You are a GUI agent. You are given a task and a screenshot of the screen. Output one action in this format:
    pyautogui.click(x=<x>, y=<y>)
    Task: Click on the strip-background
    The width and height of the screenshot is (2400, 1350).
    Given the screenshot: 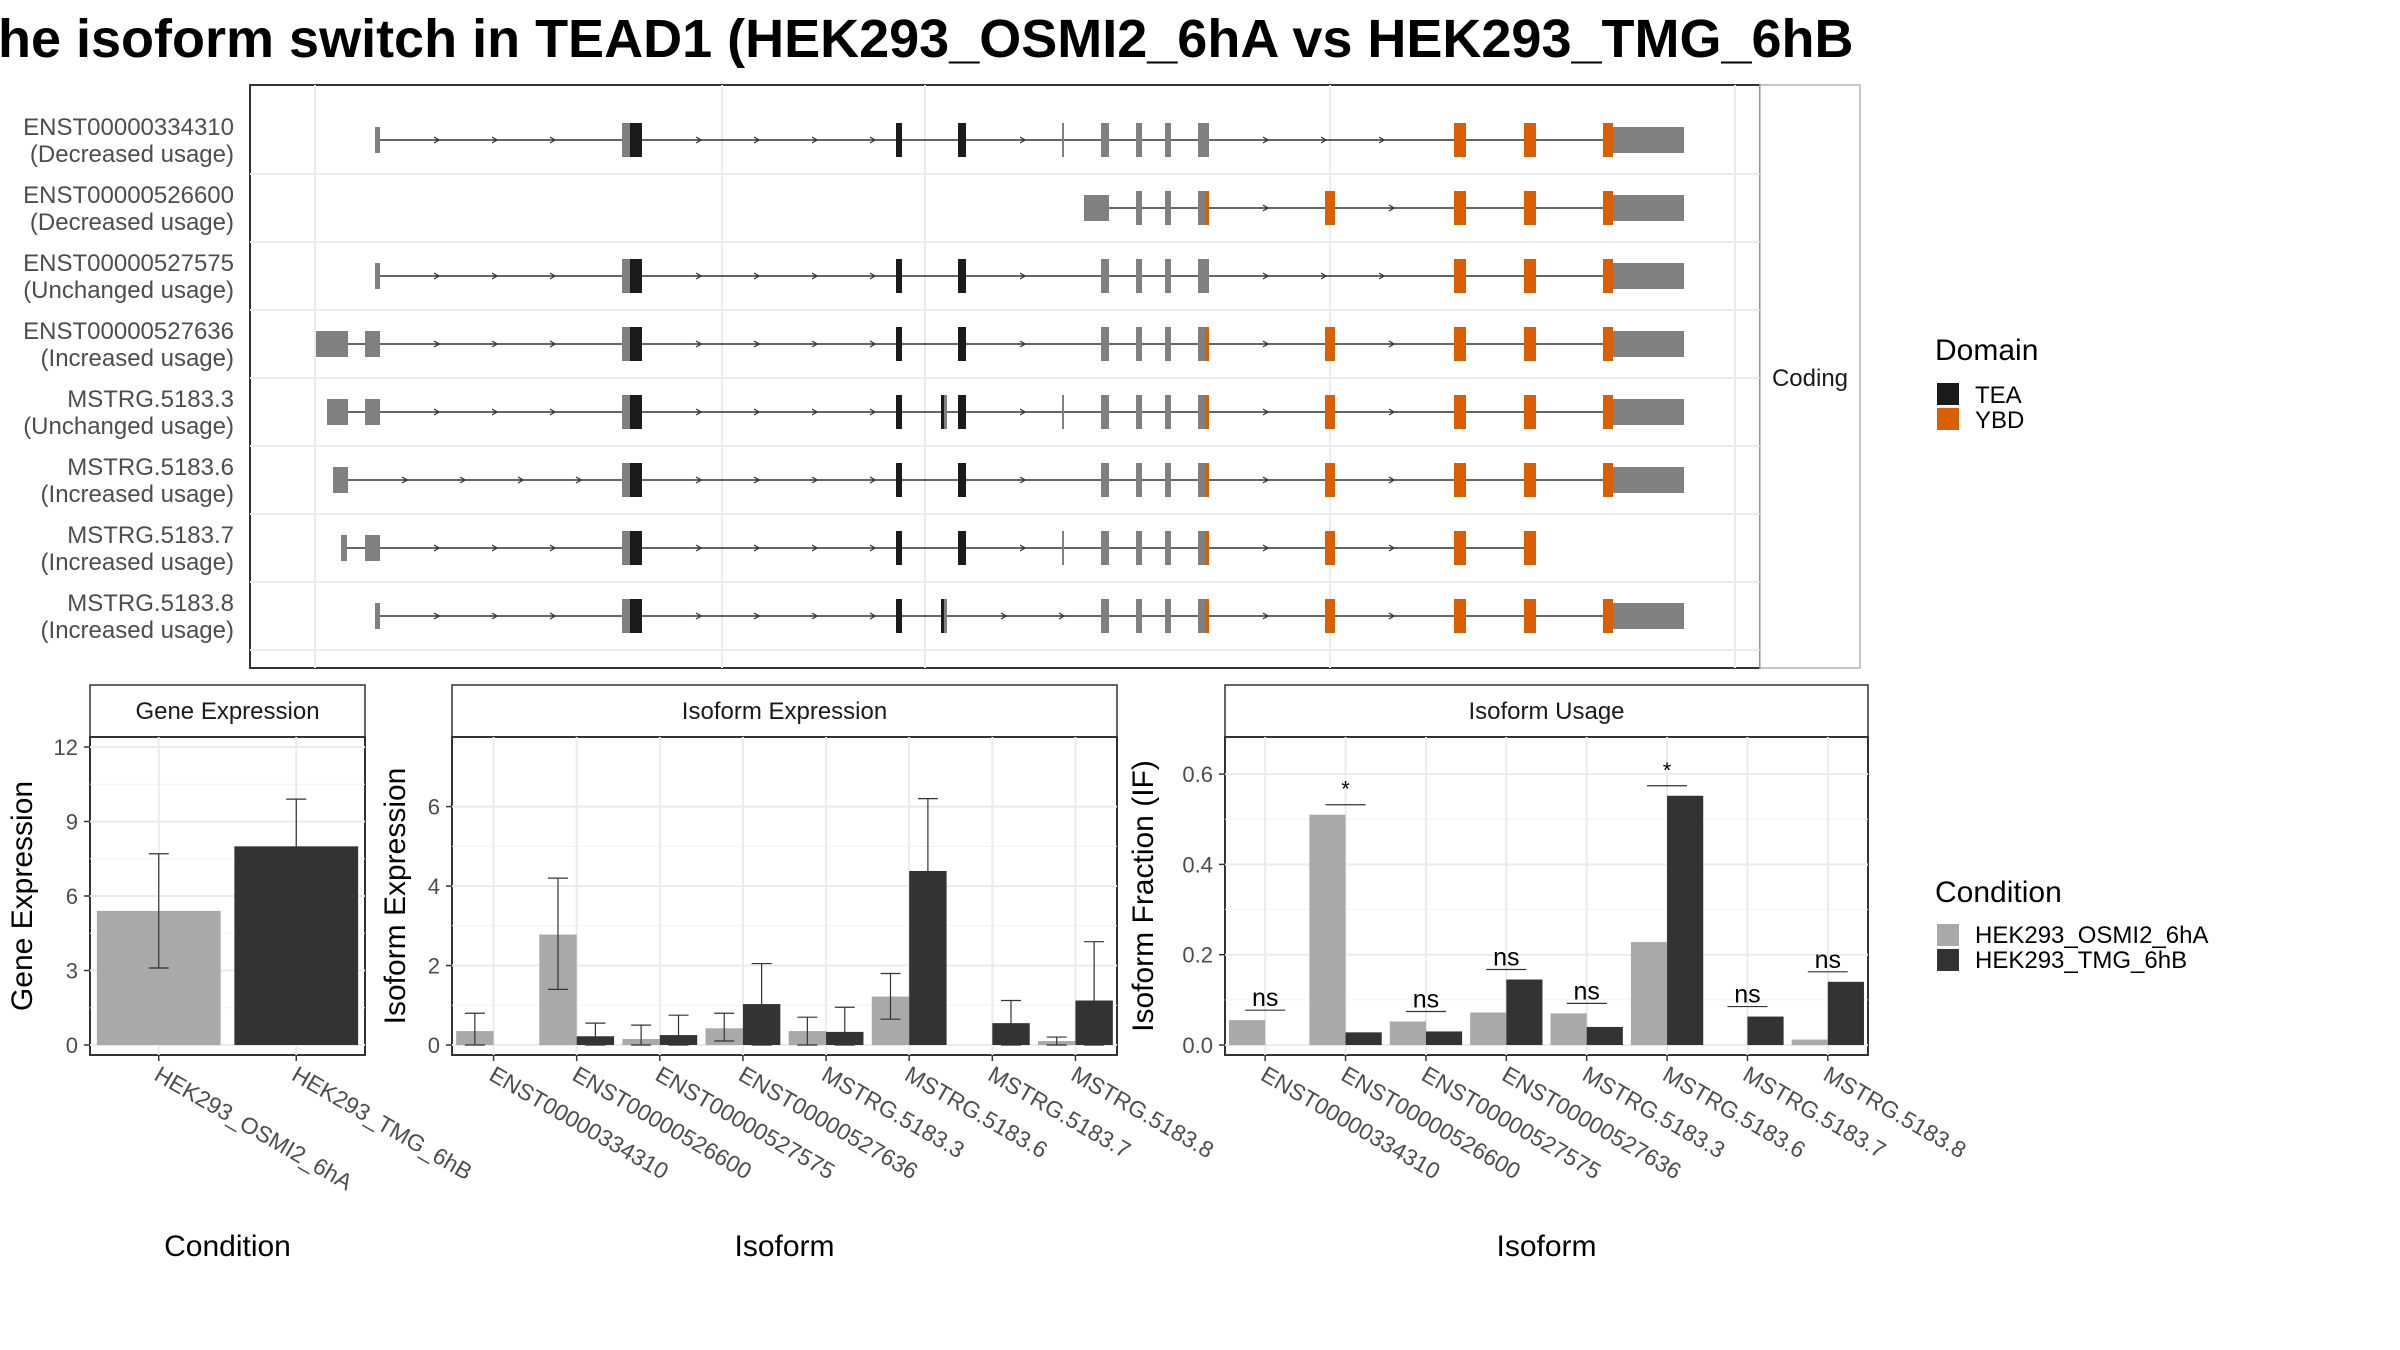 What is the action you would take?
    pyautogui.click(x=784, y=711)
    